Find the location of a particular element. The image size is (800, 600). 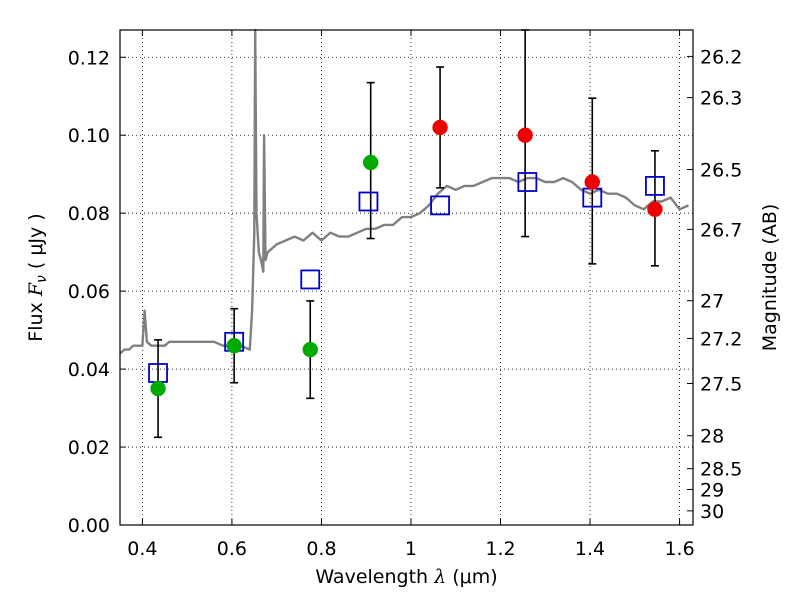

y2-tick-label: 27 is located at coordinates (712, 302).